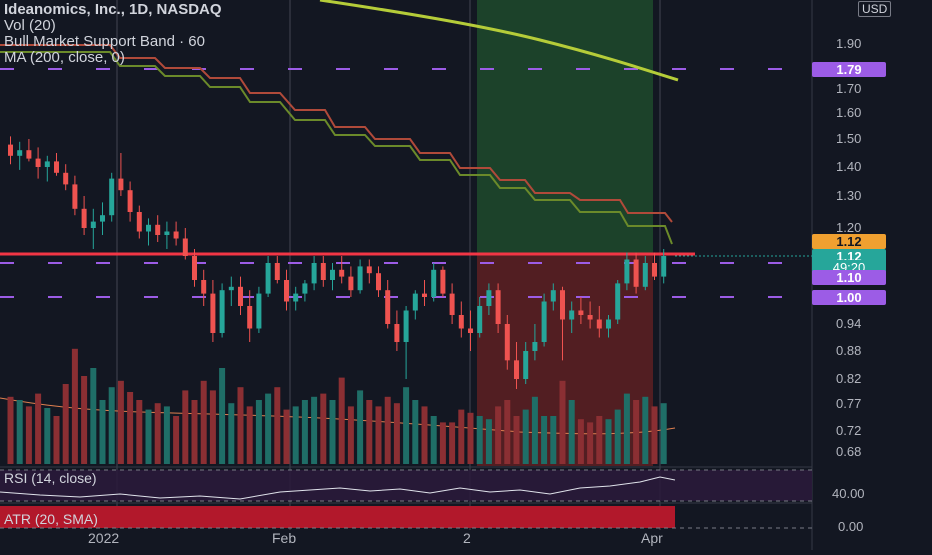 The height and width of the screenshot is (555, 932). What do you see at coordinates (113, 9) in the screenshot?
I see `legend-title: Ideanomics, Inc., 1D, NASDAQ` at bounding box center [113, 9].